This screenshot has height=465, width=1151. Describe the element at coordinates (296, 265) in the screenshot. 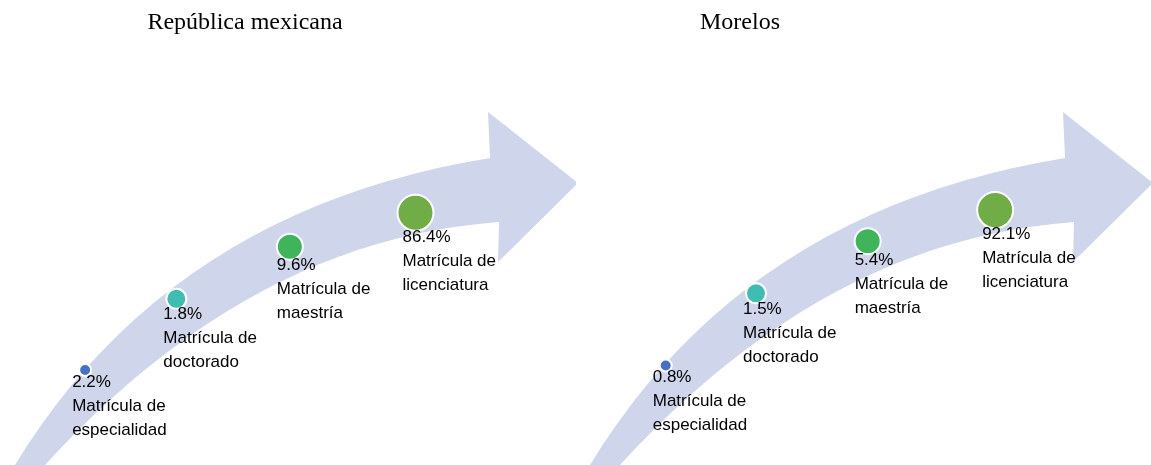

I see `data-label: 9.6%` at that location.